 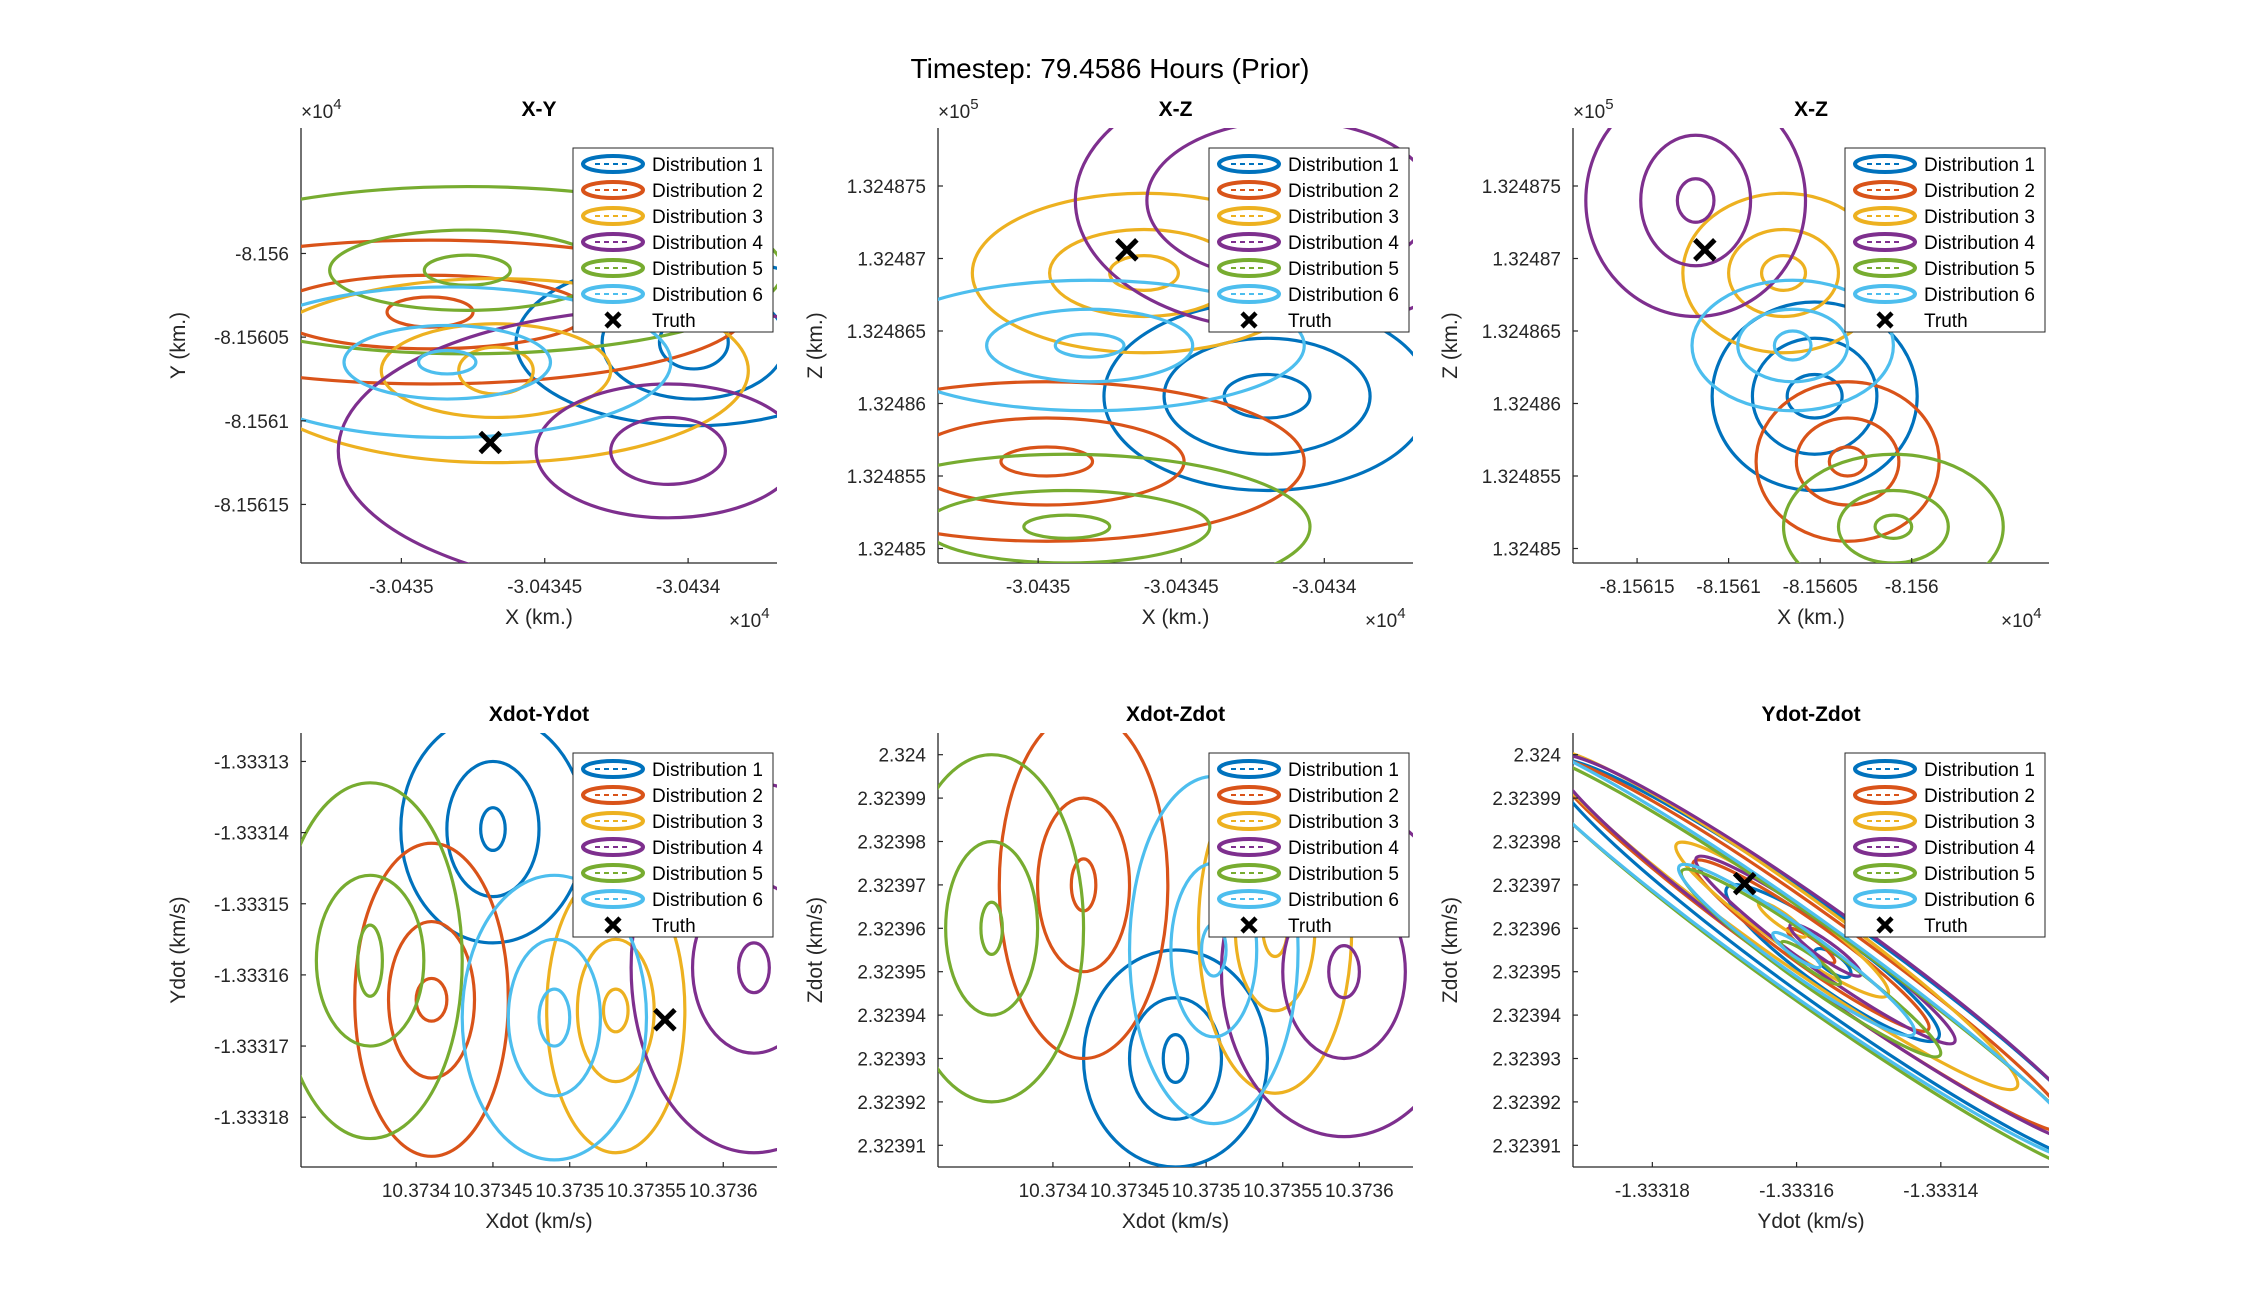 What do you see at coordinates (891, 799) in the screenshot?
I see `y-tick-label: 2.32399` at bounding box center [891, 799].